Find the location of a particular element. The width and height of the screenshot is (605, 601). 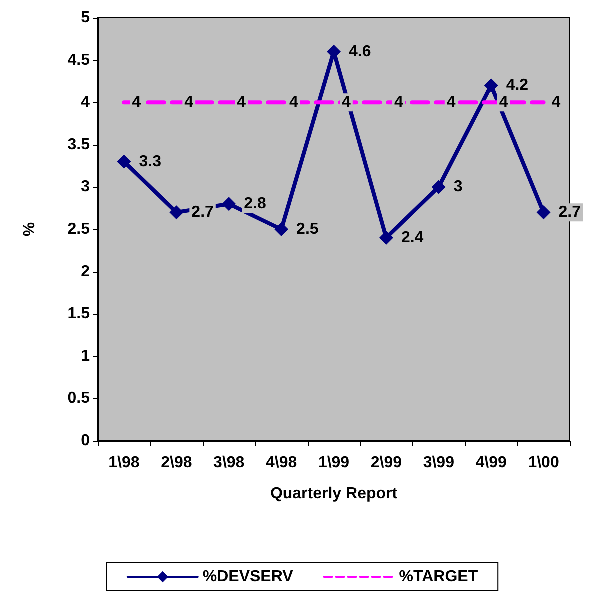

y-axis-title: % is located at coordinates (30, 229).